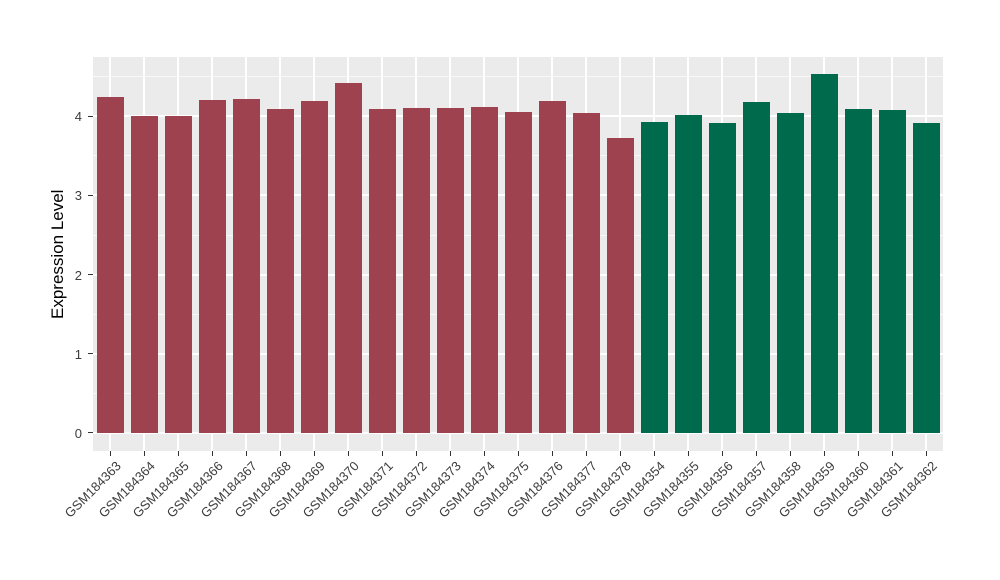 The width and height of the screenshot is (1000, 580). Describe the element at coordinates (78, 354) in the screenshot. I see `y-axis-tick-label: 1` at that location.